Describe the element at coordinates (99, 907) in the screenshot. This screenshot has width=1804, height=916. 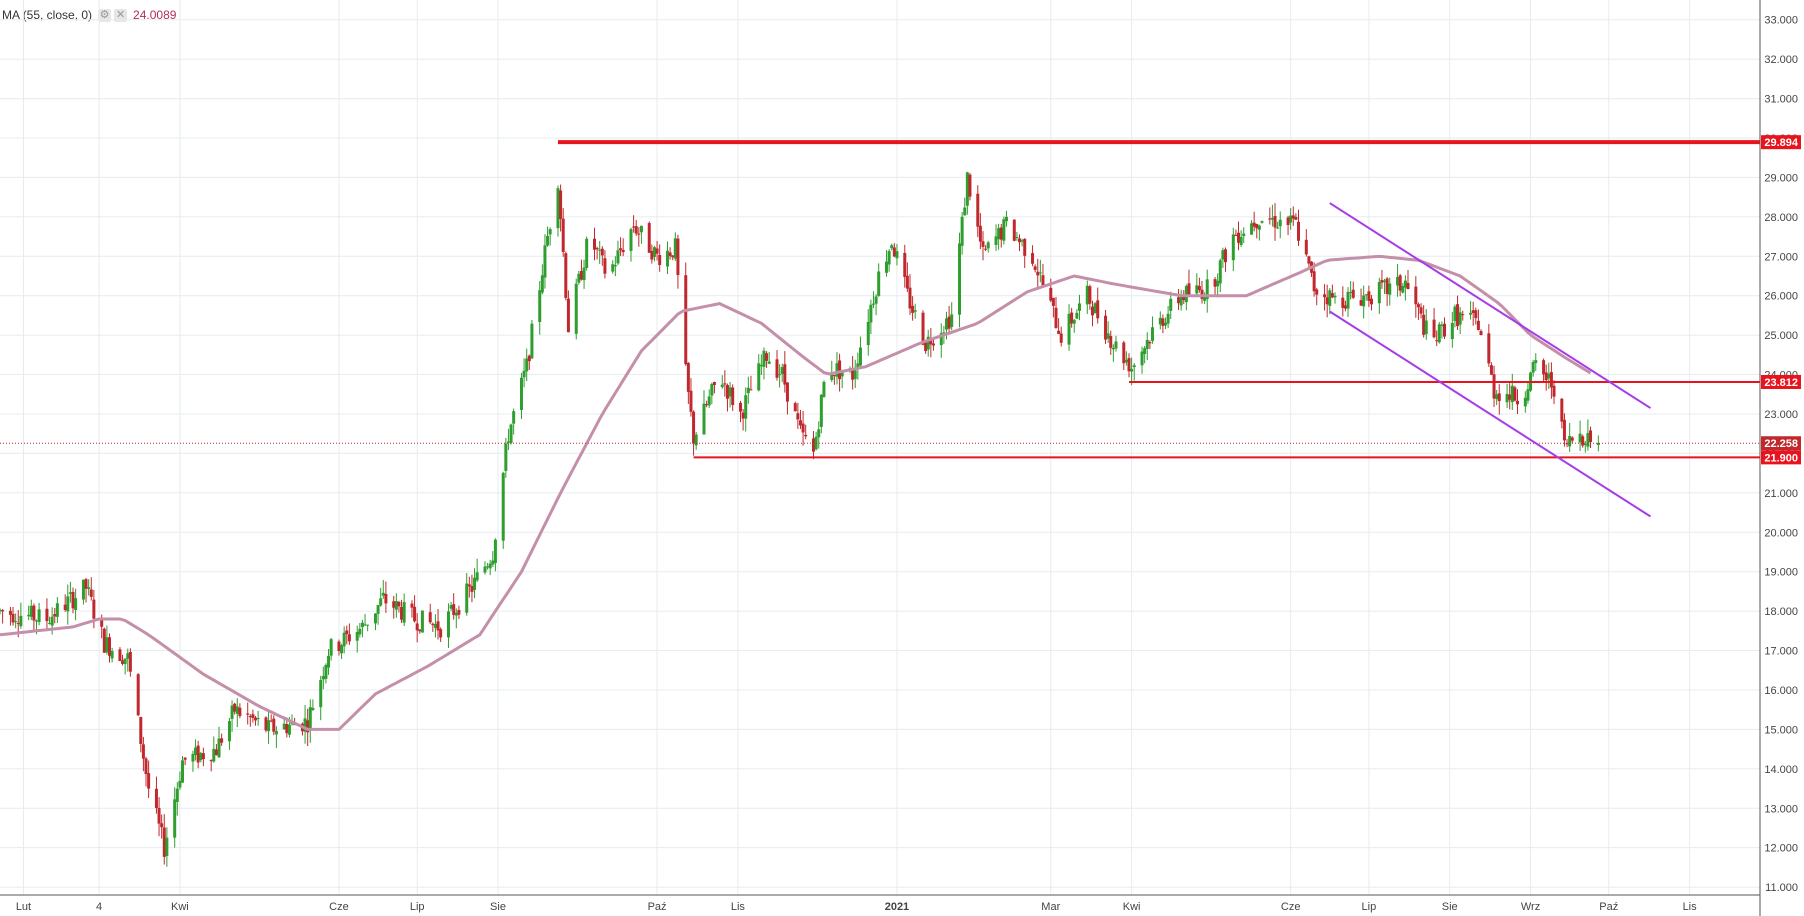
I see `time-tick-label: 4` at that location.